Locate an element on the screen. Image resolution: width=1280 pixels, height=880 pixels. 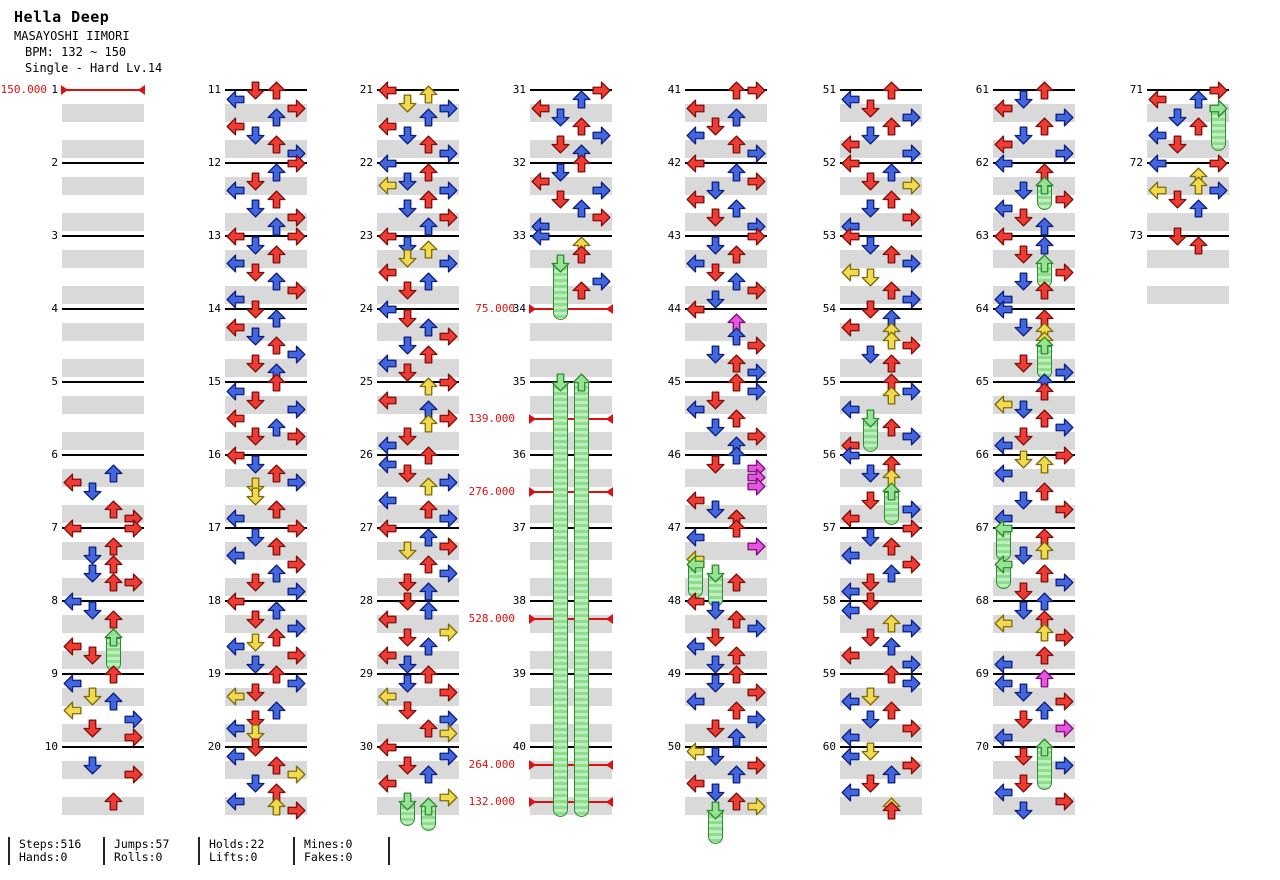
song-bpm: BPM: 132 ~ 150 is located at coordinates (76, 52).